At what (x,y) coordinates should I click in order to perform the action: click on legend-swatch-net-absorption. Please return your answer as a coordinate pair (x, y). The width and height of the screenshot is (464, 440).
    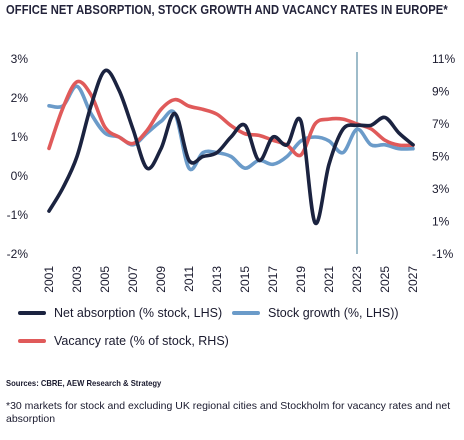
    Looking at the image, I should click on (32, 313).